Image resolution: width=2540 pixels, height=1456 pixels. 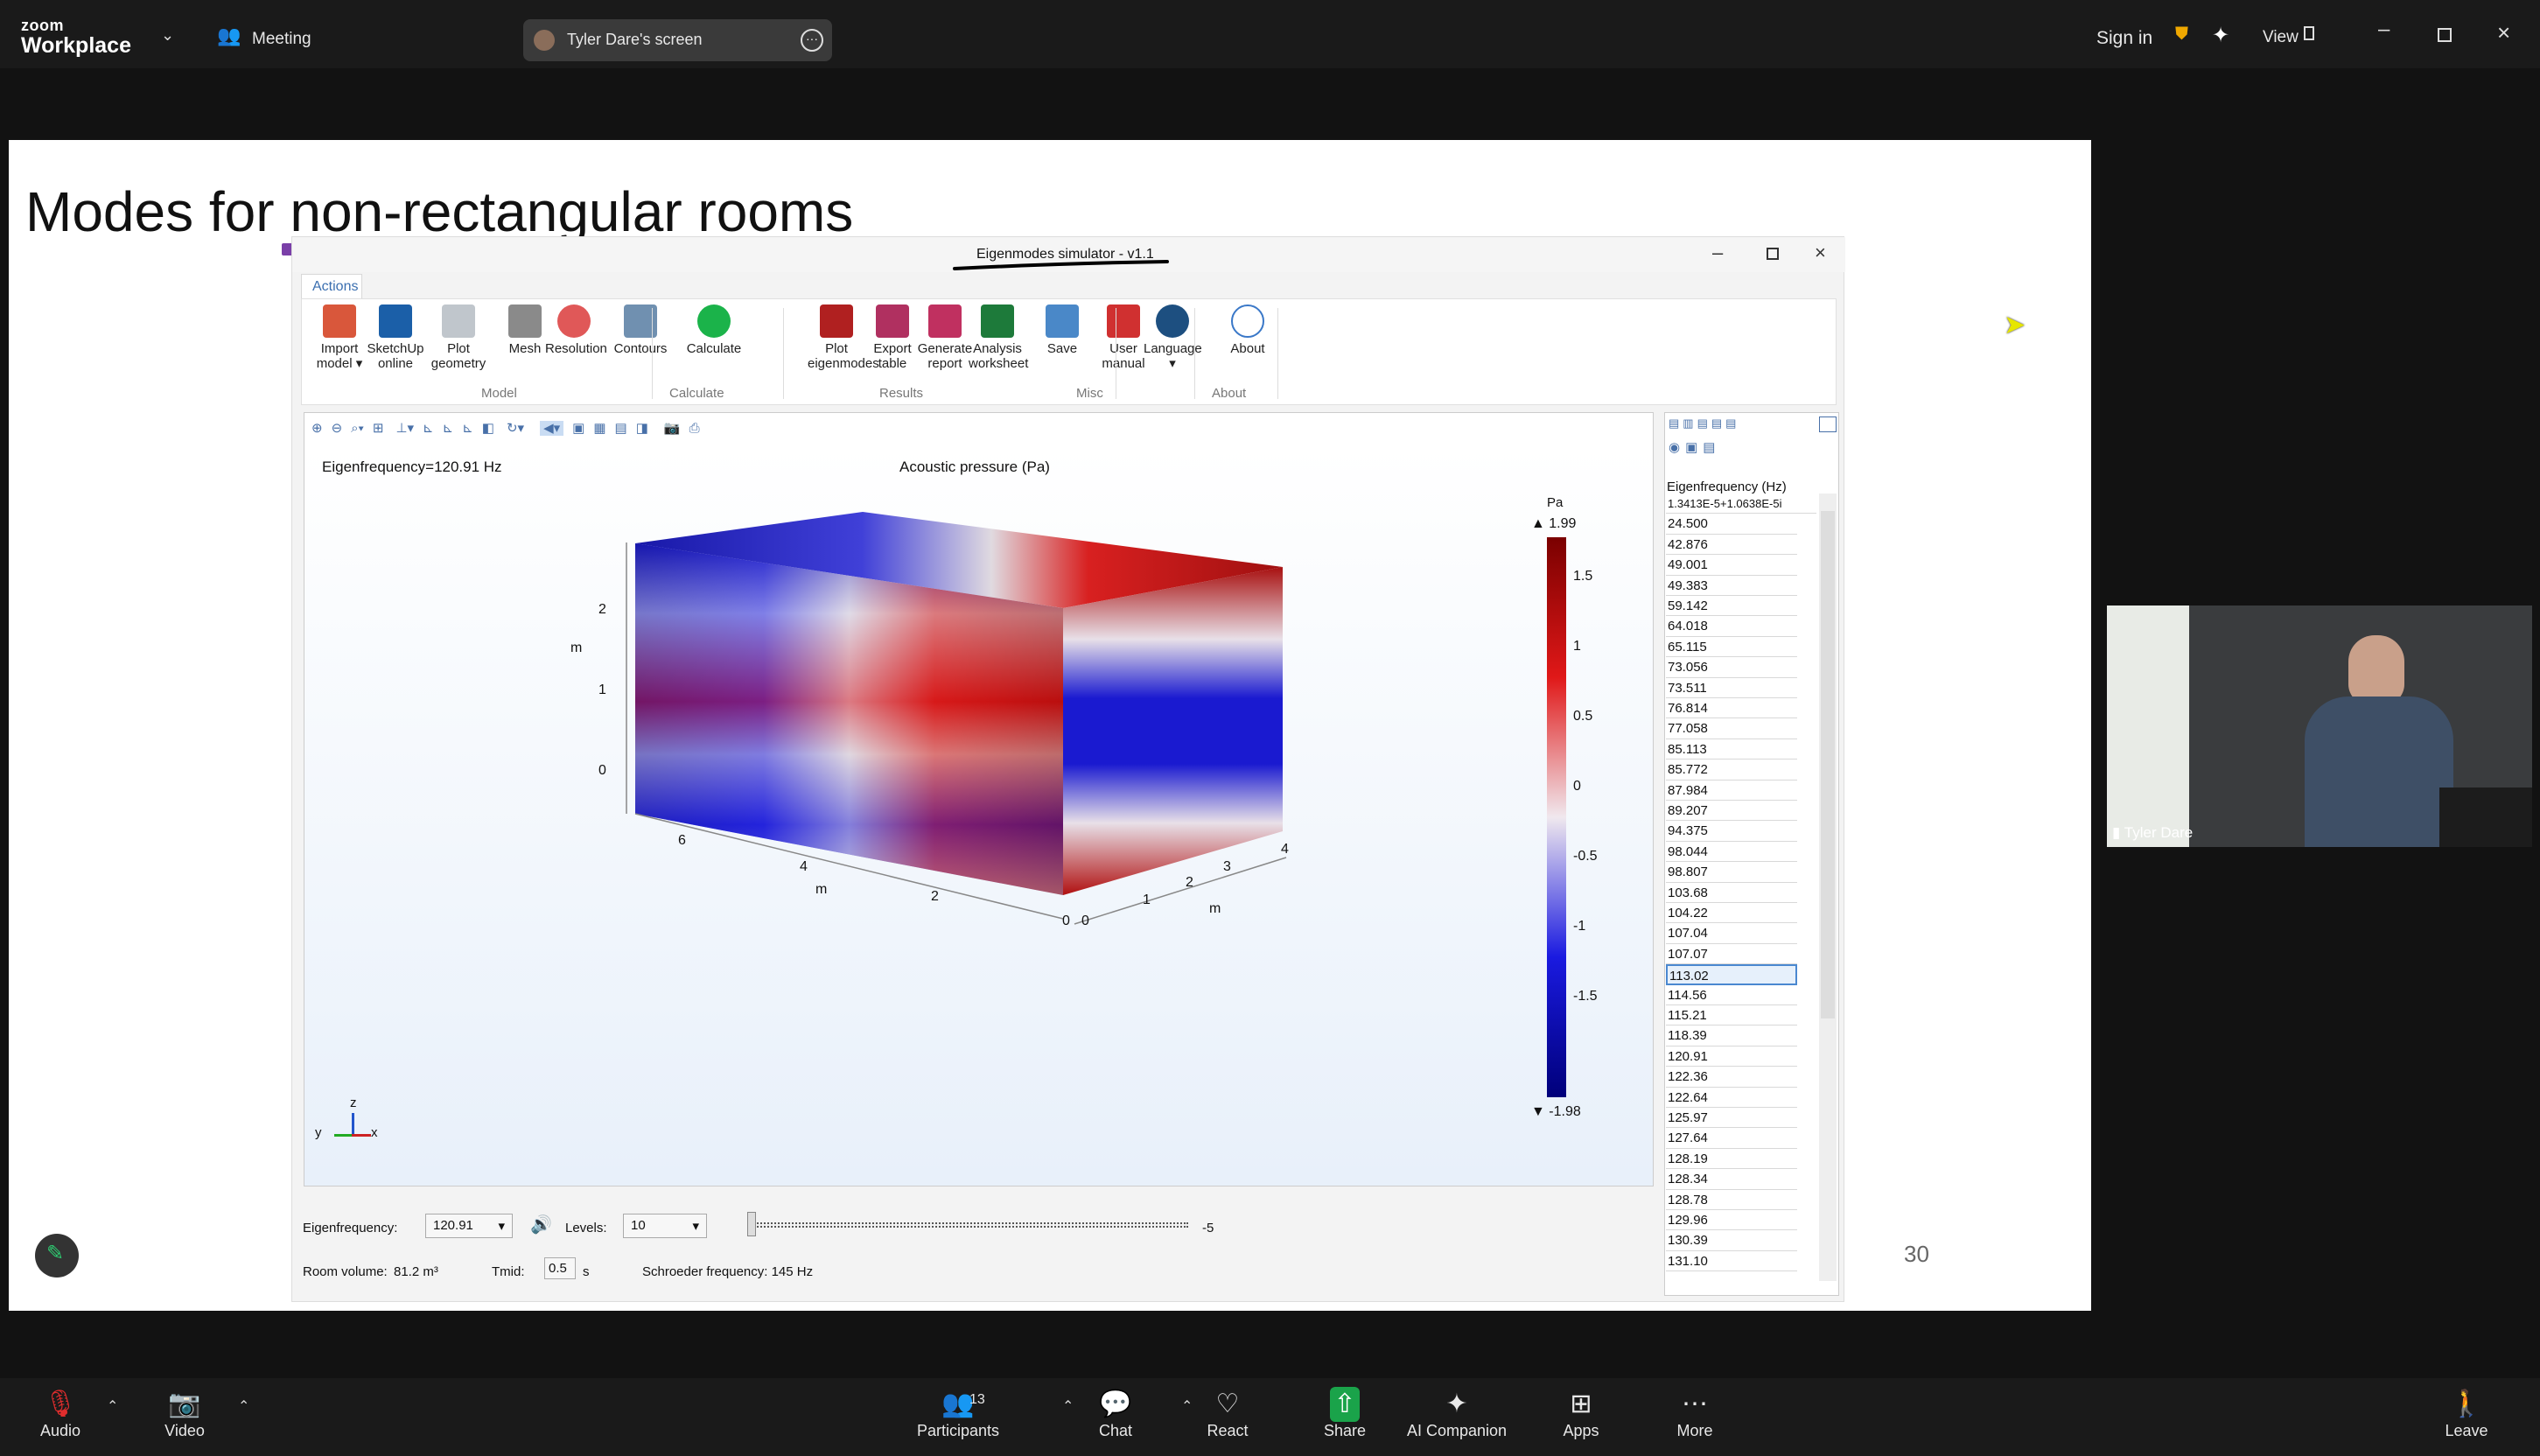 What do you see at coordinates (2309, 33) in the screenshot?
I see `view-layout-icon` at bounding box center [2309, 33].